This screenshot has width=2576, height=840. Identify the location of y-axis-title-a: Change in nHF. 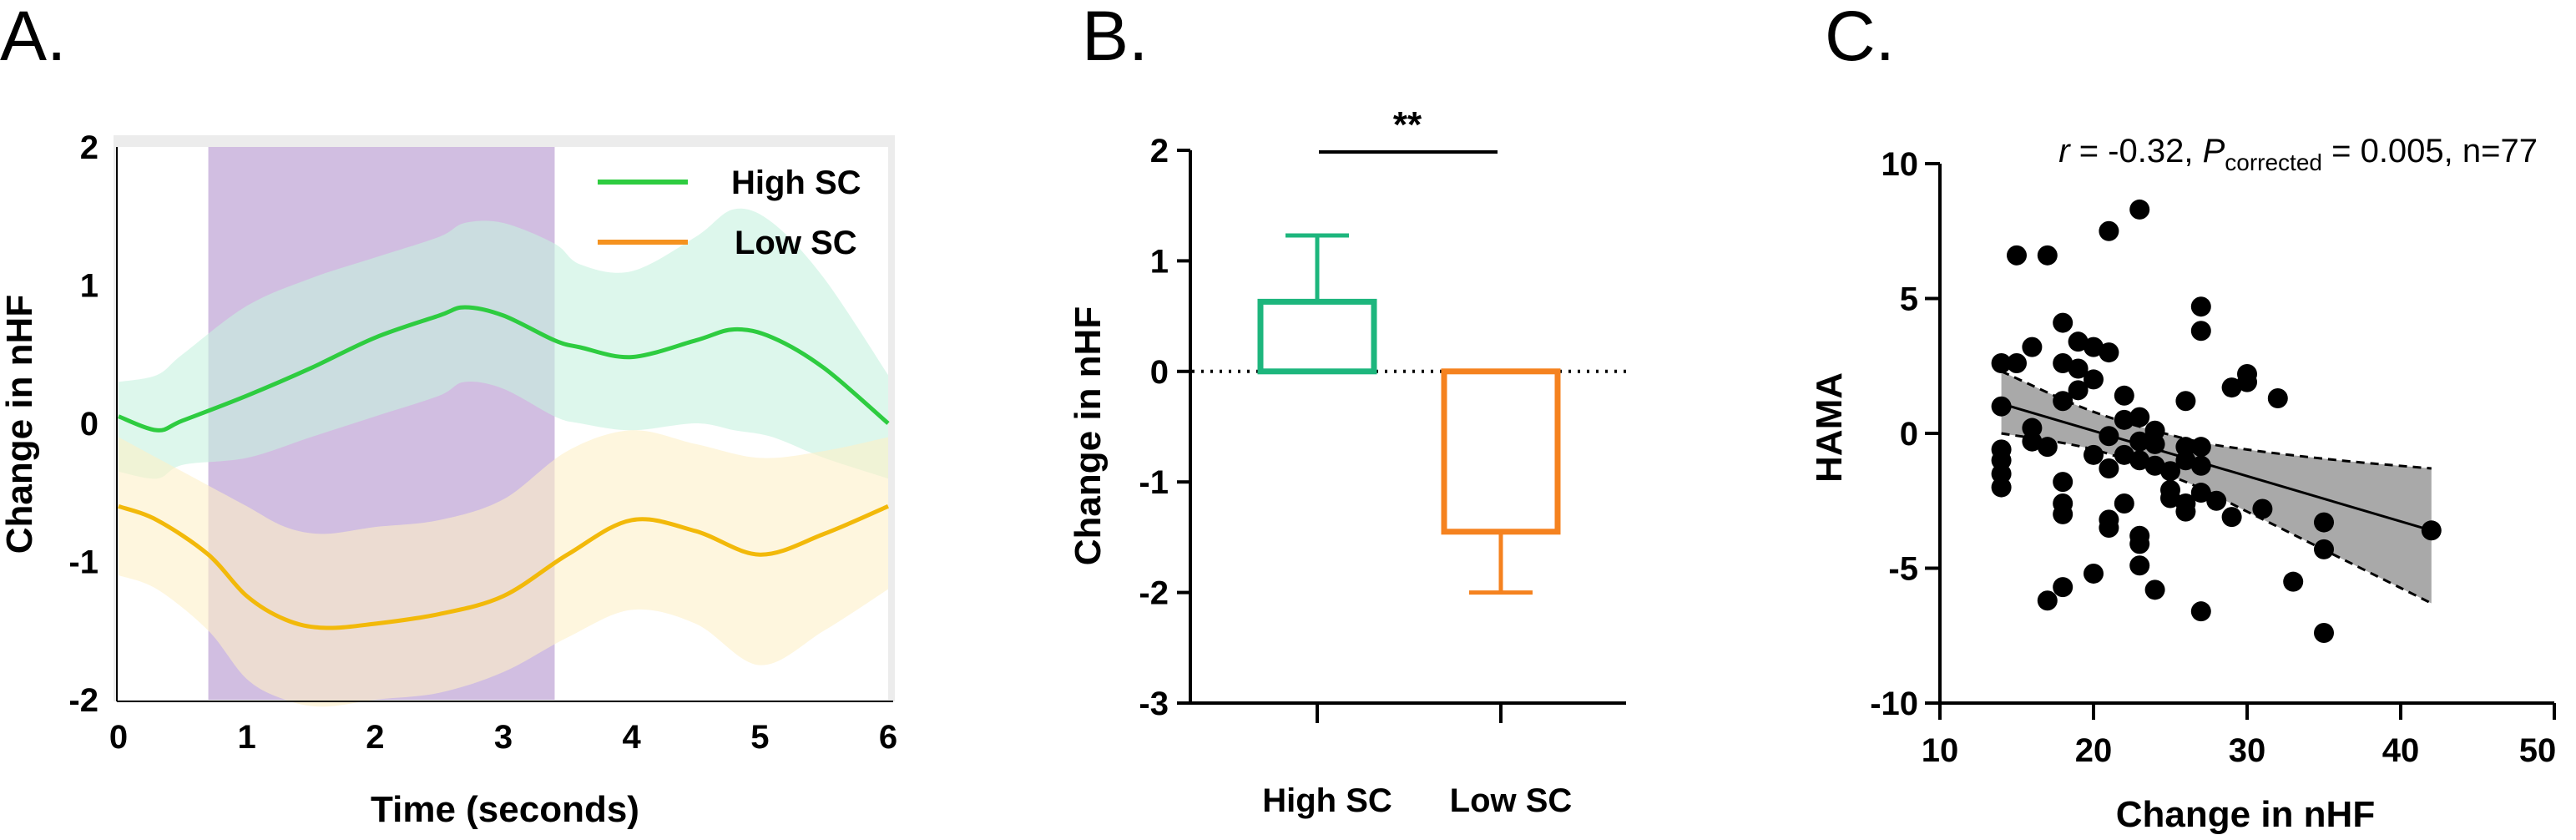
(20, 424).